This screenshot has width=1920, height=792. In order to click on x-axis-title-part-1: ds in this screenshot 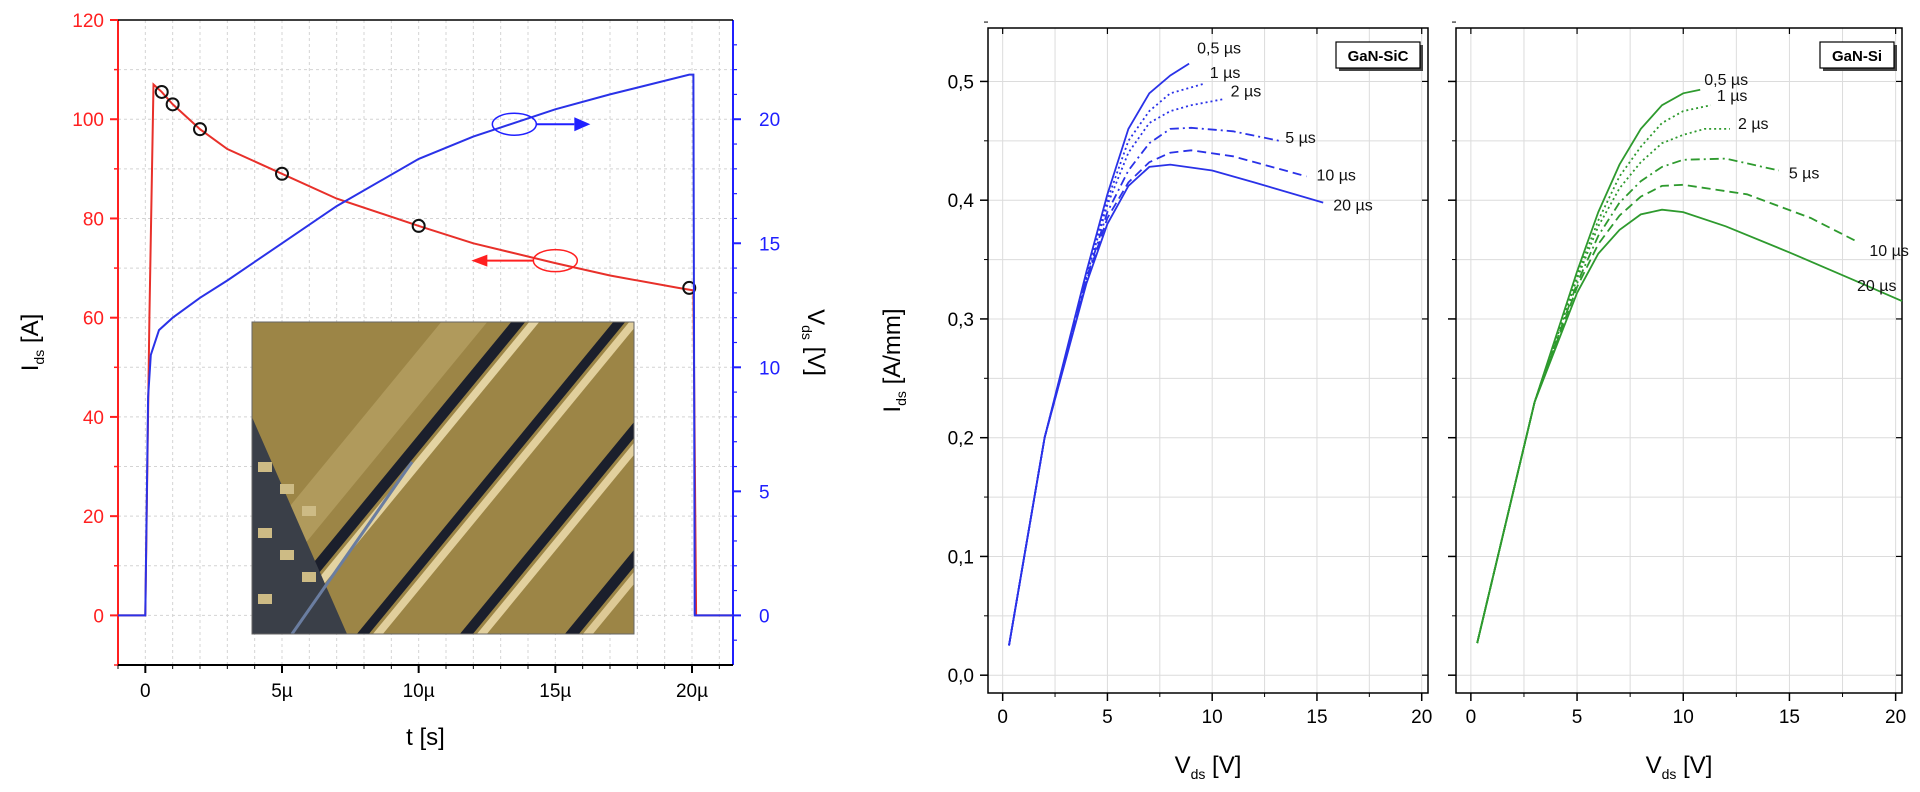, I will do `click(1669, 774)`.